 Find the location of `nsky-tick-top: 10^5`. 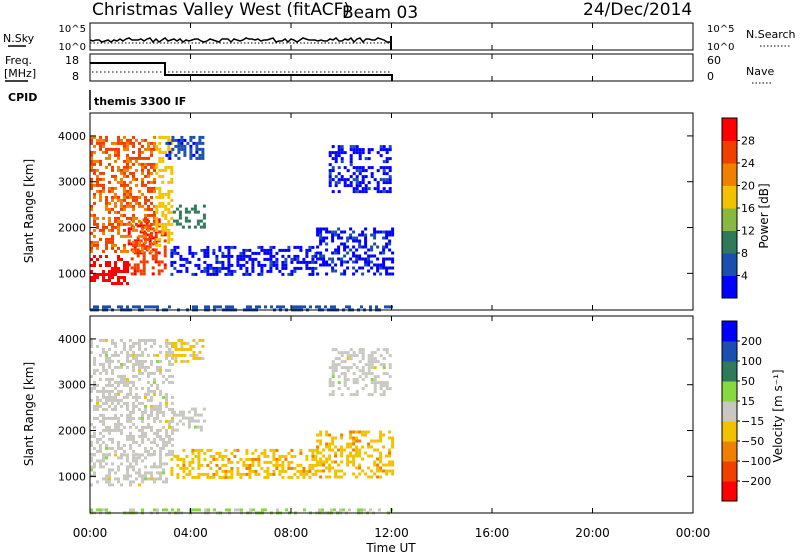

nsky-tick-top: 10^5 is located at coordinates (72, 29).